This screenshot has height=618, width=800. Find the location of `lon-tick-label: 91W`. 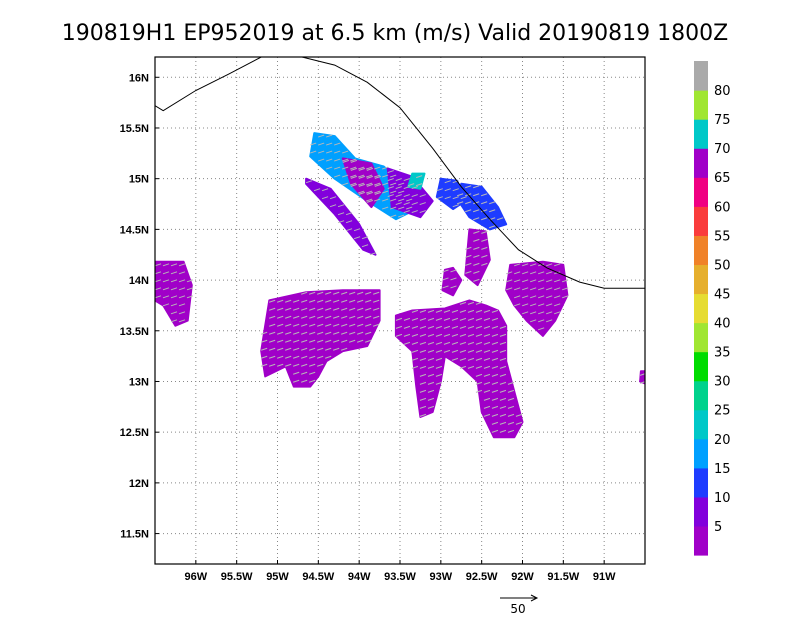

lon-tick-label: 91W is located at coordinates (604, 577).